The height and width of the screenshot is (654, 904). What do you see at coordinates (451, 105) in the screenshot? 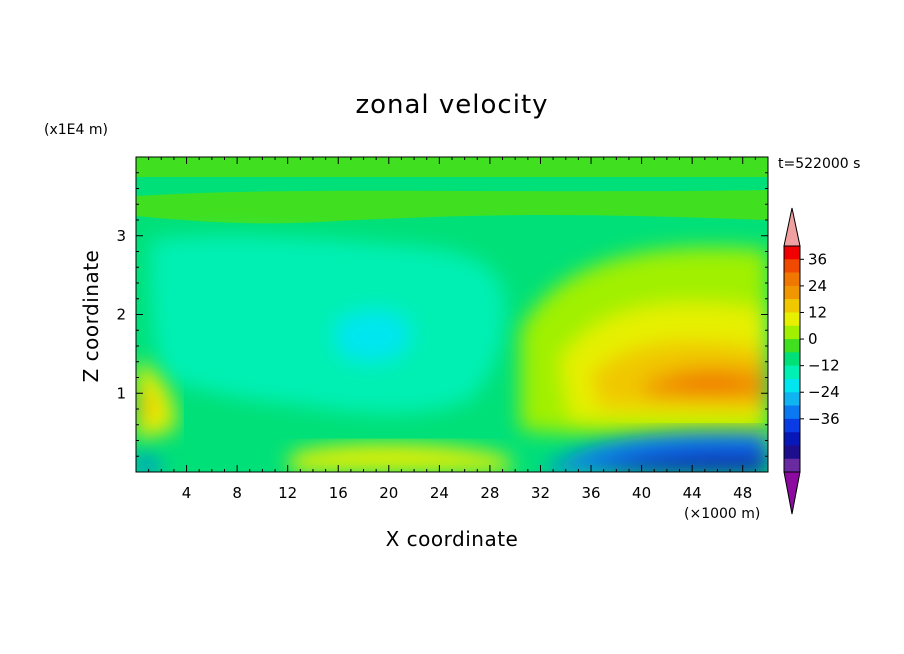
I see `chart-title: zonal velocity` at bounding box center [451, 105].